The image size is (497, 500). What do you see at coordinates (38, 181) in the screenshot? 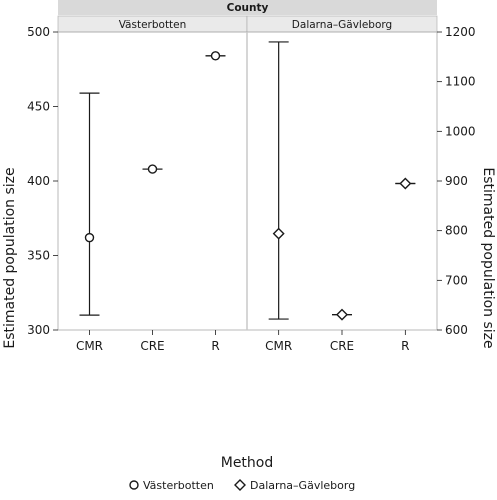
I see `left-tick-label: 400` at bounding box center [38, 181].